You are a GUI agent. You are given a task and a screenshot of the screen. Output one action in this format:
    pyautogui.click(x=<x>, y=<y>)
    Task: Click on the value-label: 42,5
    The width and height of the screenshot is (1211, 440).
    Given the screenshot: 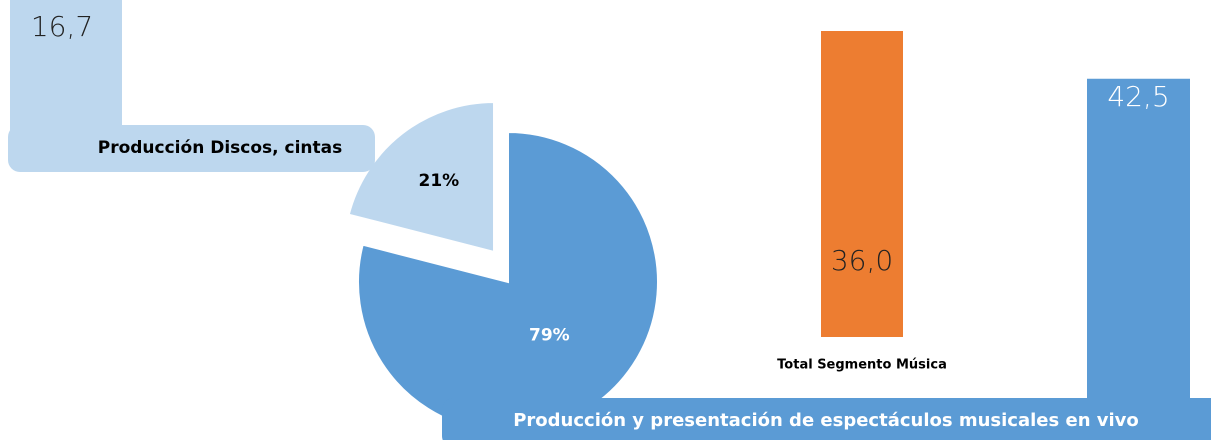 What is the action you would take?
    pyautogui.click(x=1138, y=96)
    